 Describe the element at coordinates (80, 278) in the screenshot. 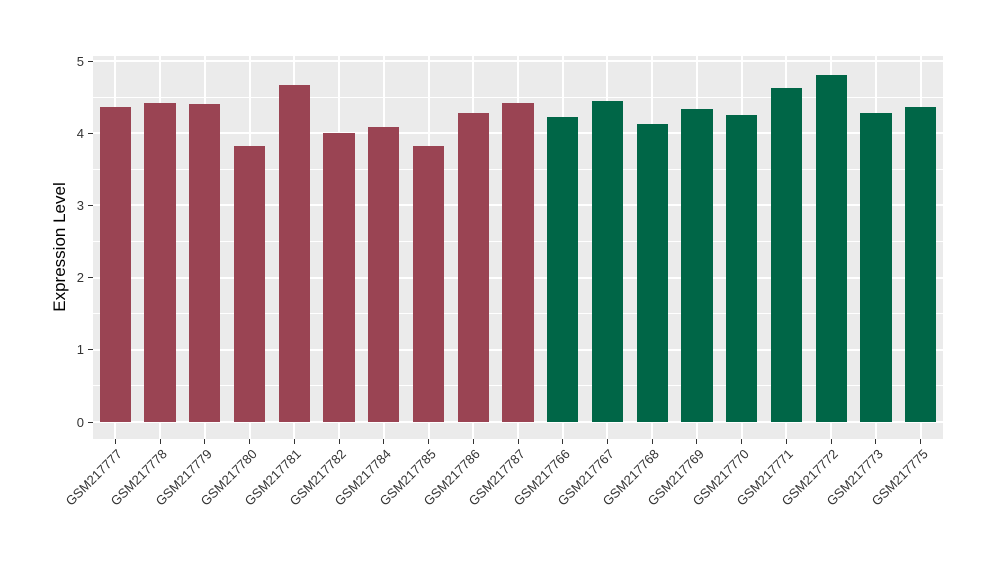

I see `y-tick-label: 2` at that location.